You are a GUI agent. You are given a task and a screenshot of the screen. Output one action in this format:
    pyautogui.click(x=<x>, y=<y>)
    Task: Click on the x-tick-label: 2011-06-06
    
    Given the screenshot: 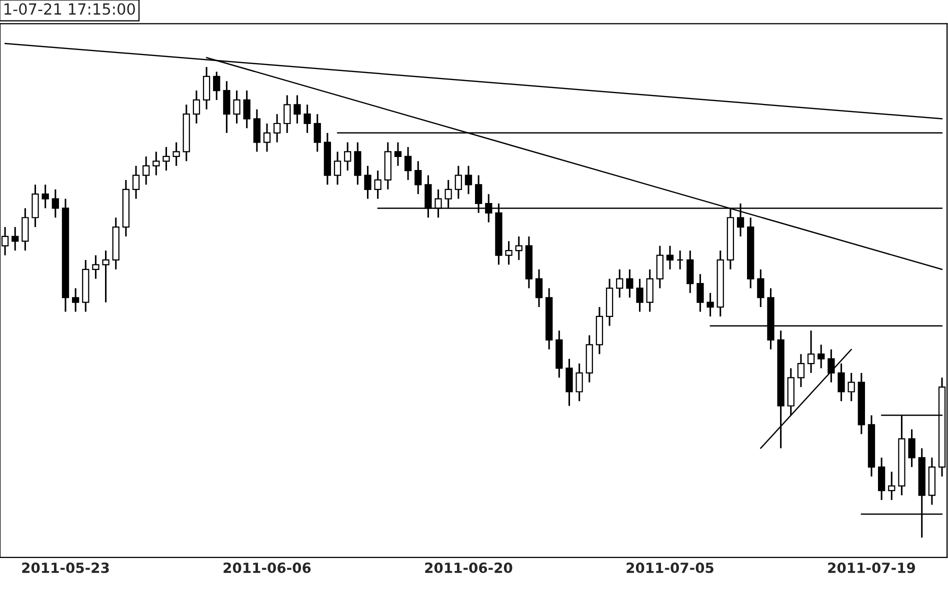 What is the action you would take?
    pyautogui.click(x=267, y=568)
    